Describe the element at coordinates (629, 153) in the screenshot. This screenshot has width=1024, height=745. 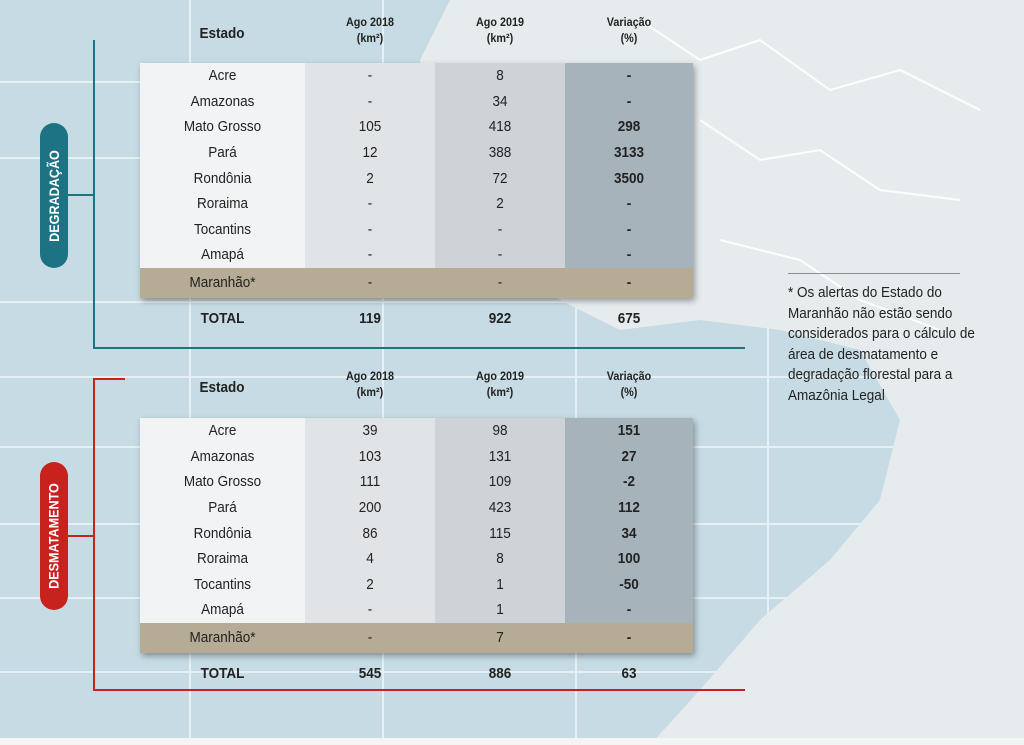
I see `cell-variation: 3133` at that location.